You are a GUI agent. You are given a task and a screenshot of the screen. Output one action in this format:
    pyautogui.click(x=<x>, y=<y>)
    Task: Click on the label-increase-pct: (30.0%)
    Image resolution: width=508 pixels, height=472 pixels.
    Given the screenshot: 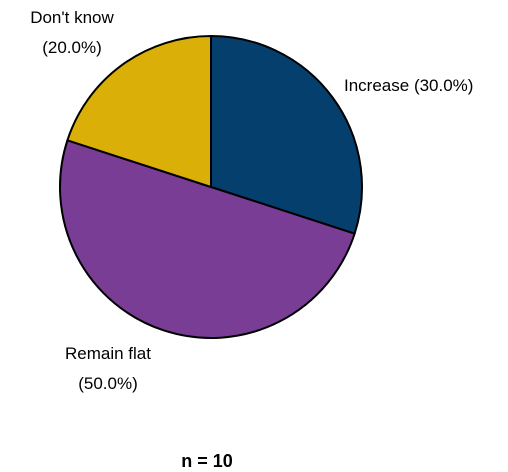 What is the action you would take?
    pyautogui.click(x=444, y=85)
    